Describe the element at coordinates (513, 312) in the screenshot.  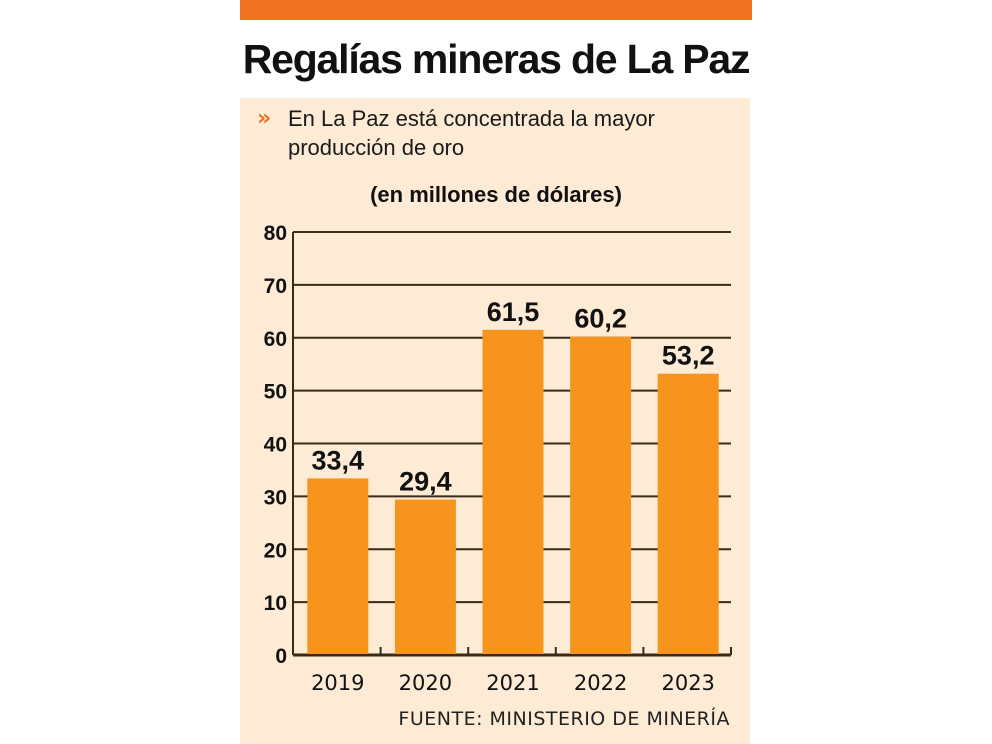
I see `data-label: 61,5` at that location.